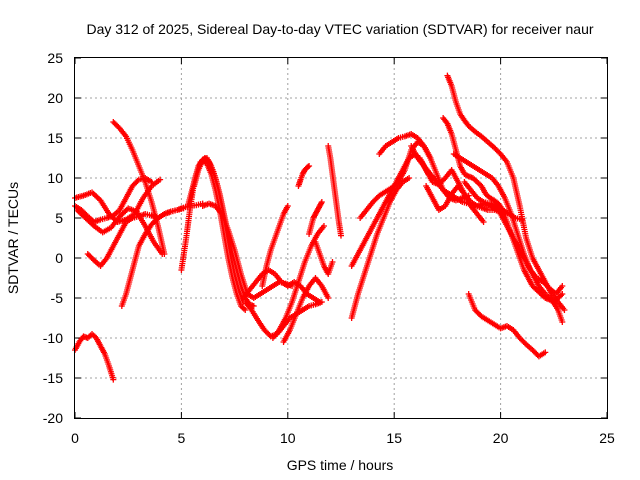 This screenshot has height=480, width=640. I want to click on y-tick-label: 10, so click(55, 178).